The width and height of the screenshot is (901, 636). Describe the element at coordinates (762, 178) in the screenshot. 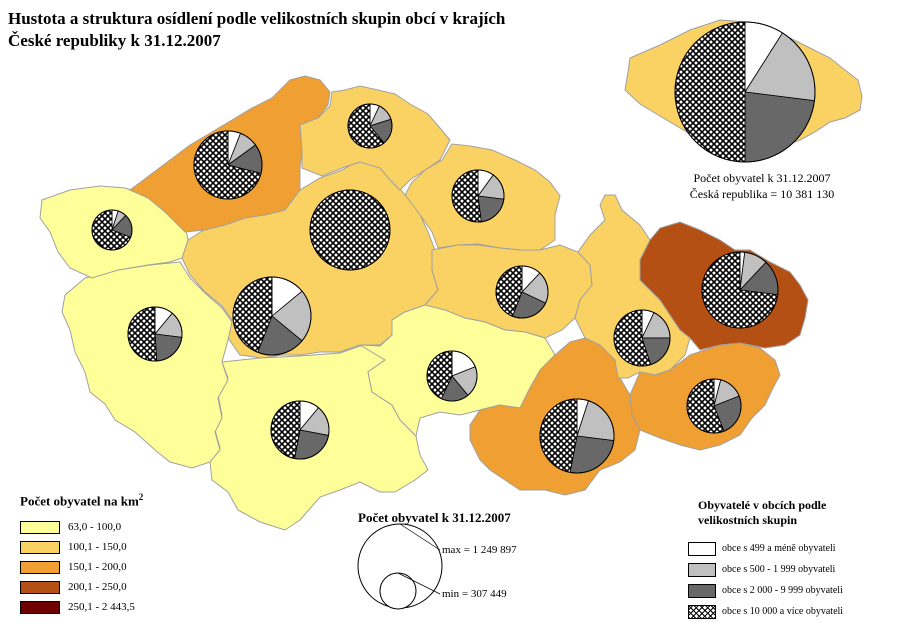

I see `cr-caption-line1: Počet obyvatel k 31.12.2007` at that location.